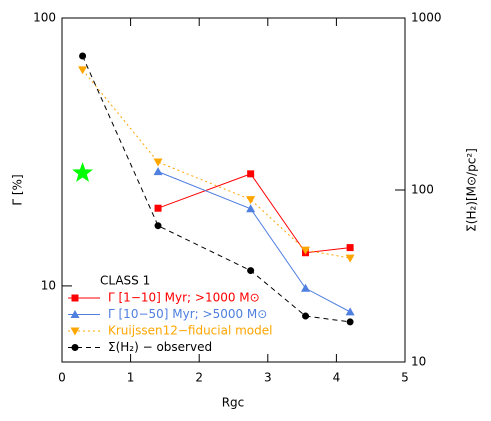 This screenshot has width=491, height=421. Describe the element at coordinates (426, 18) in the screenshot. I see `y2-tick-label: 1000` at that location.